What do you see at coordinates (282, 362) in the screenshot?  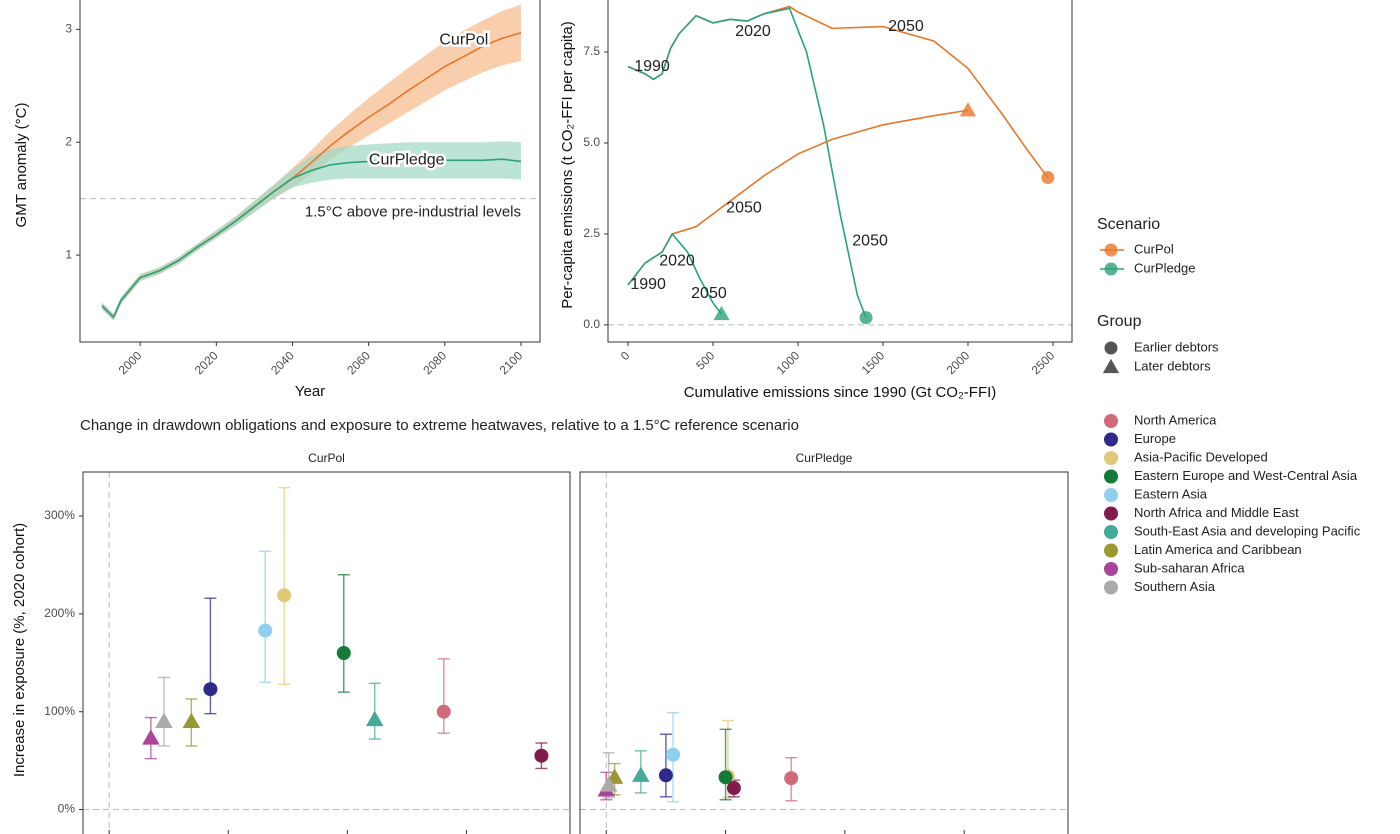 I see `x-tick-label: 2040` at bounding box center [282, 362].